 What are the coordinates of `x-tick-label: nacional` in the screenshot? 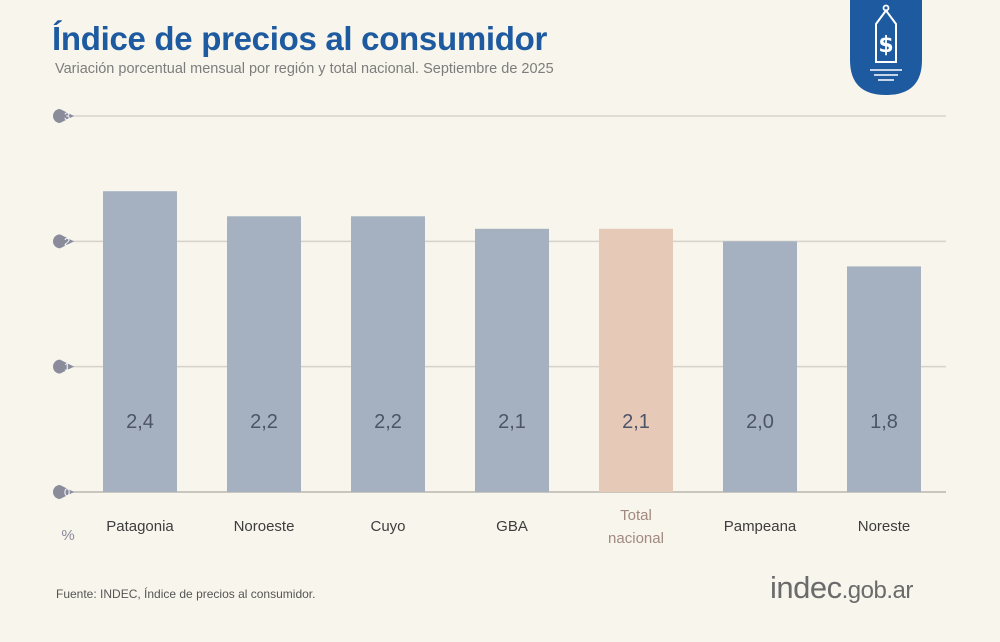 It's located at (636, 538).